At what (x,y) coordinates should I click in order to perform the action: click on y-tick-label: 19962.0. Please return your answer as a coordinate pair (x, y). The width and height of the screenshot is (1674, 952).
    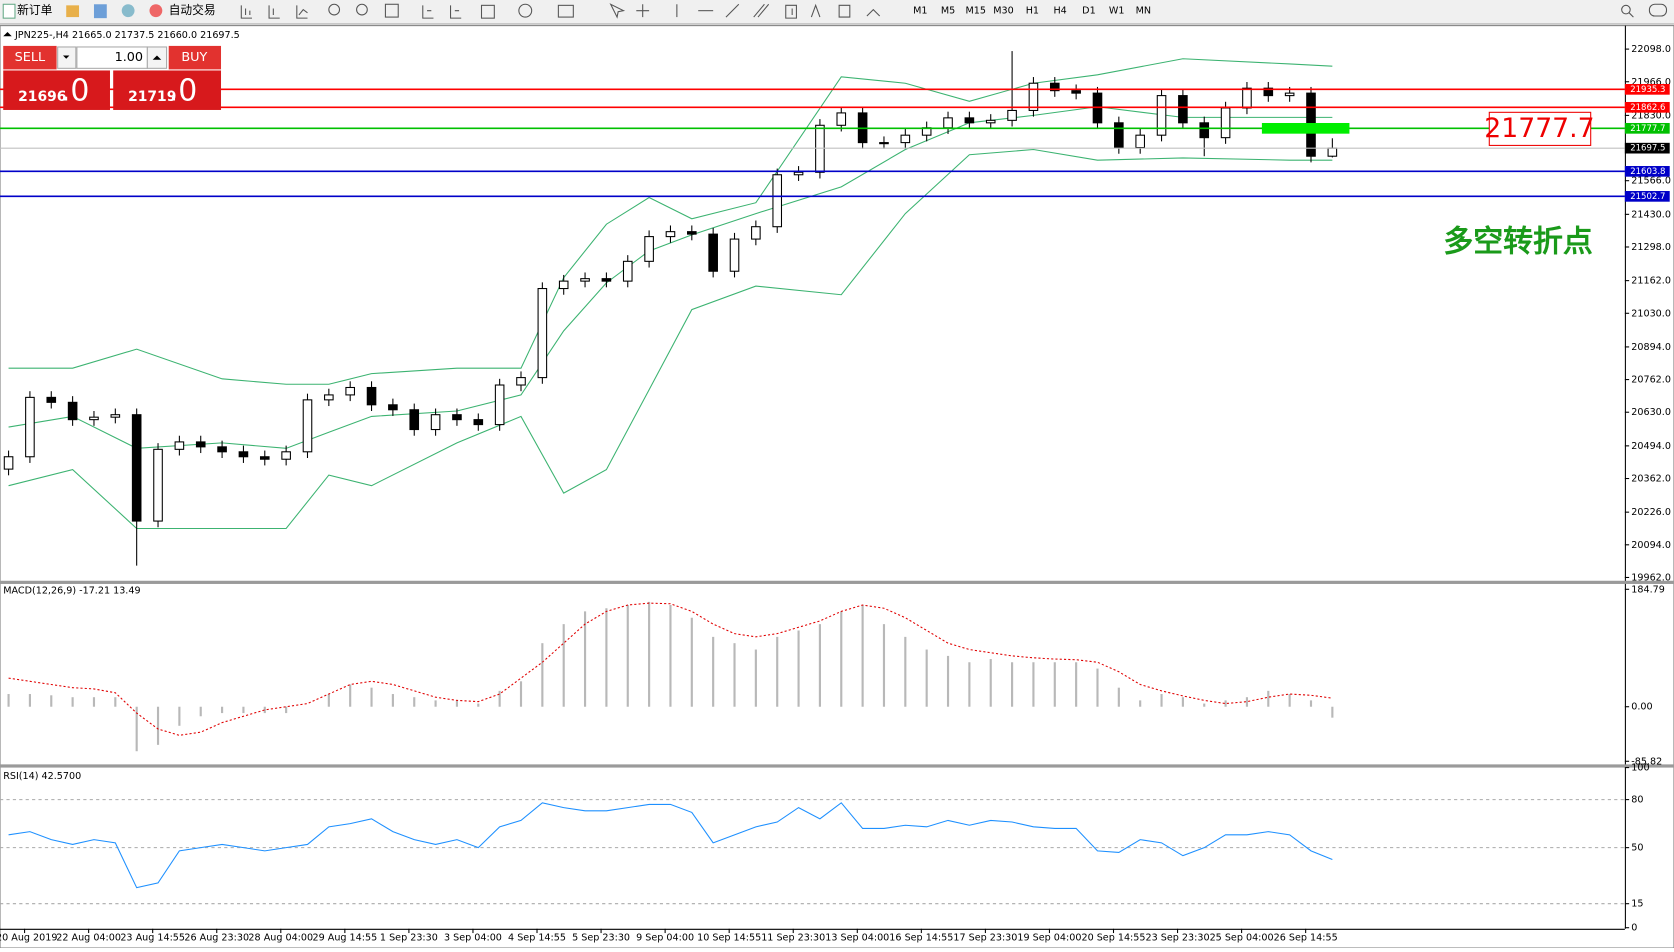
    Looking at the image, I should click on (1651, 577).